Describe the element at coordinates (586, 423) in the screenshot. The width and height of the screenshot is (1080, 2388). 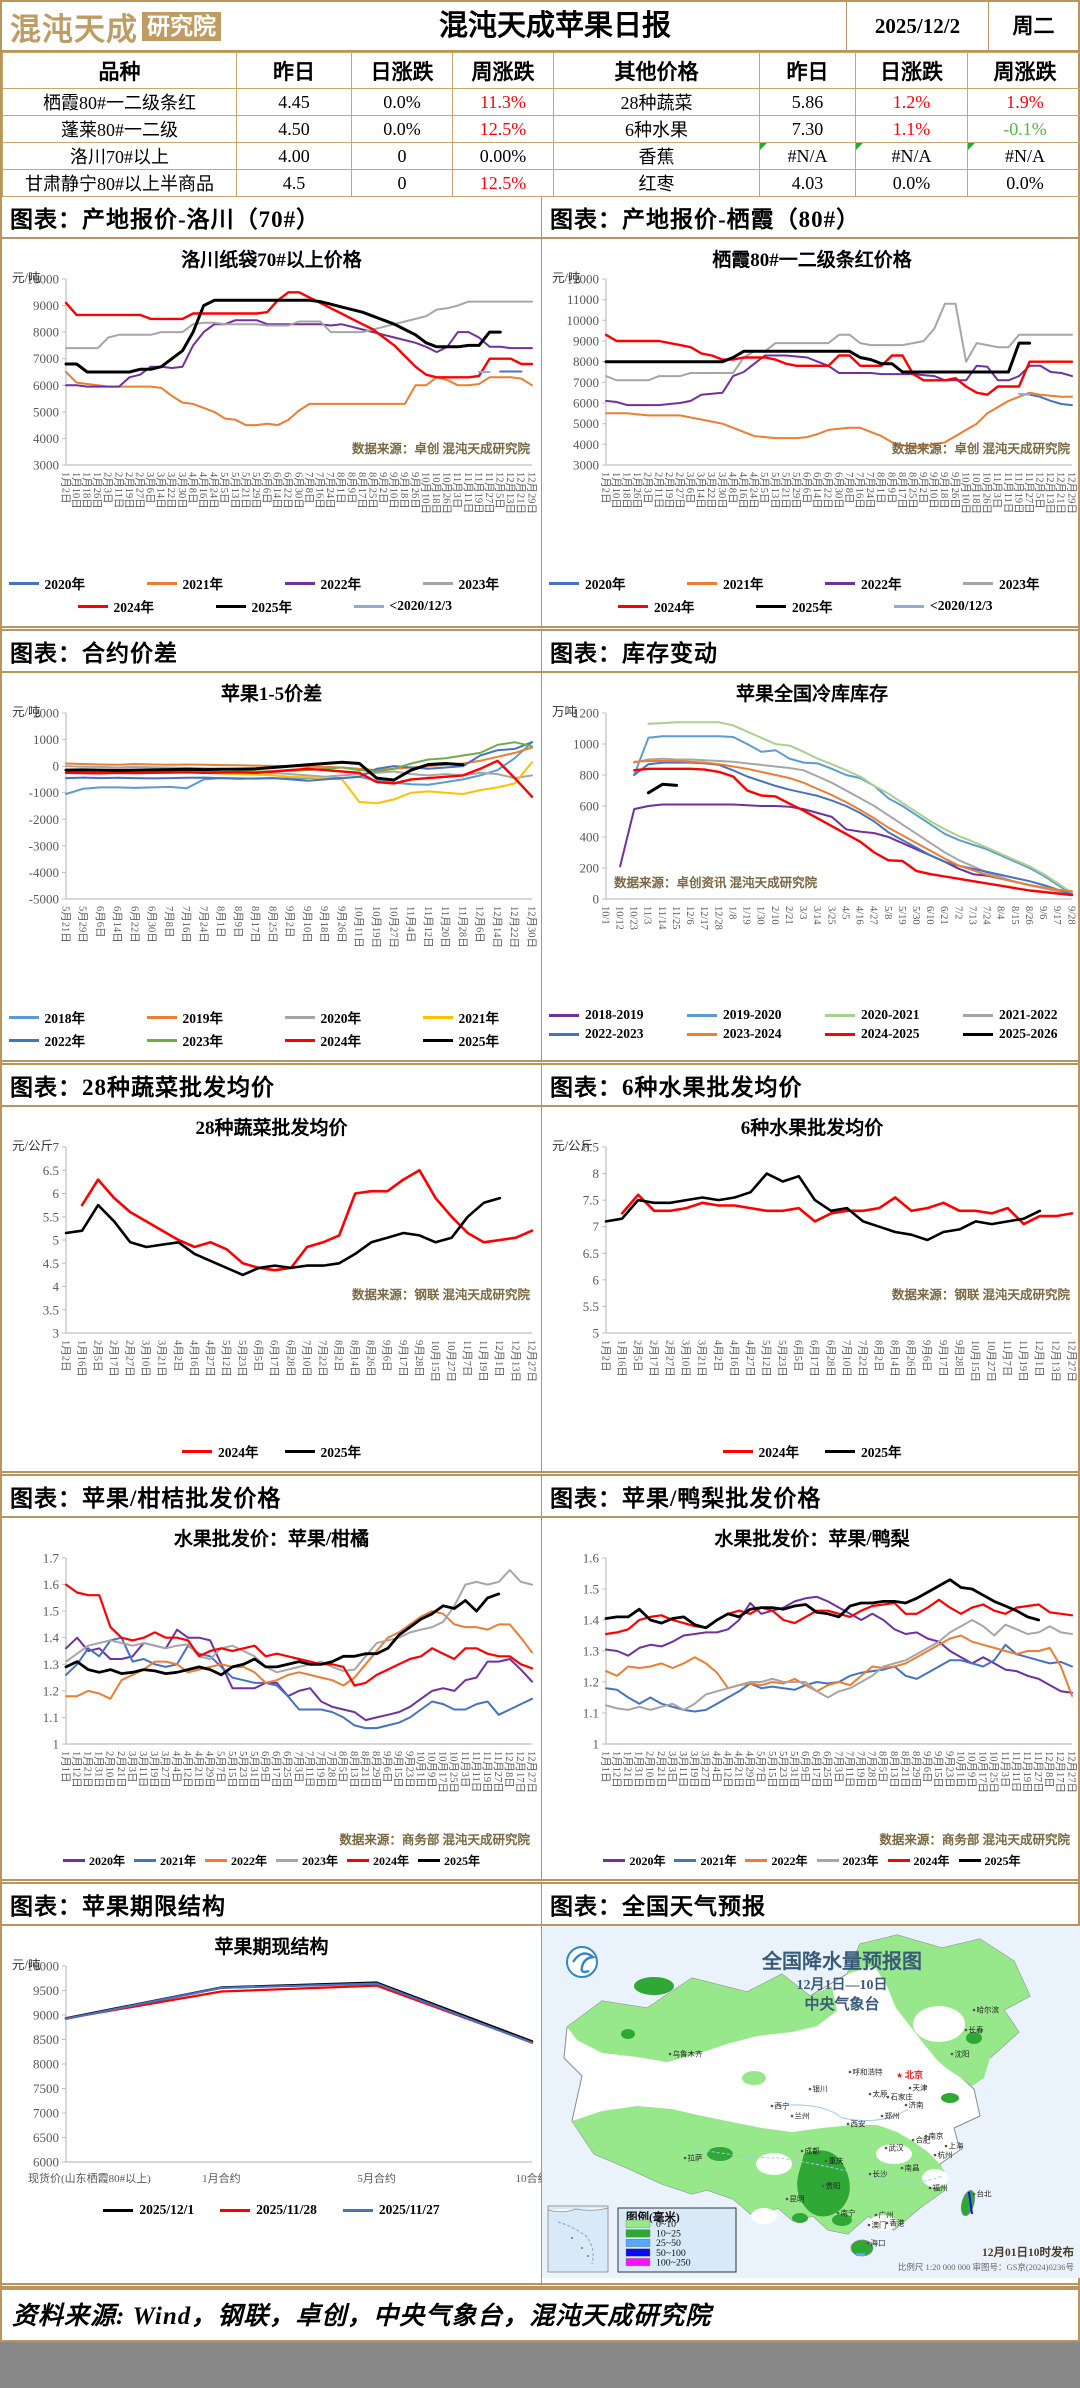
I see `svg-text: 5000` at that location.